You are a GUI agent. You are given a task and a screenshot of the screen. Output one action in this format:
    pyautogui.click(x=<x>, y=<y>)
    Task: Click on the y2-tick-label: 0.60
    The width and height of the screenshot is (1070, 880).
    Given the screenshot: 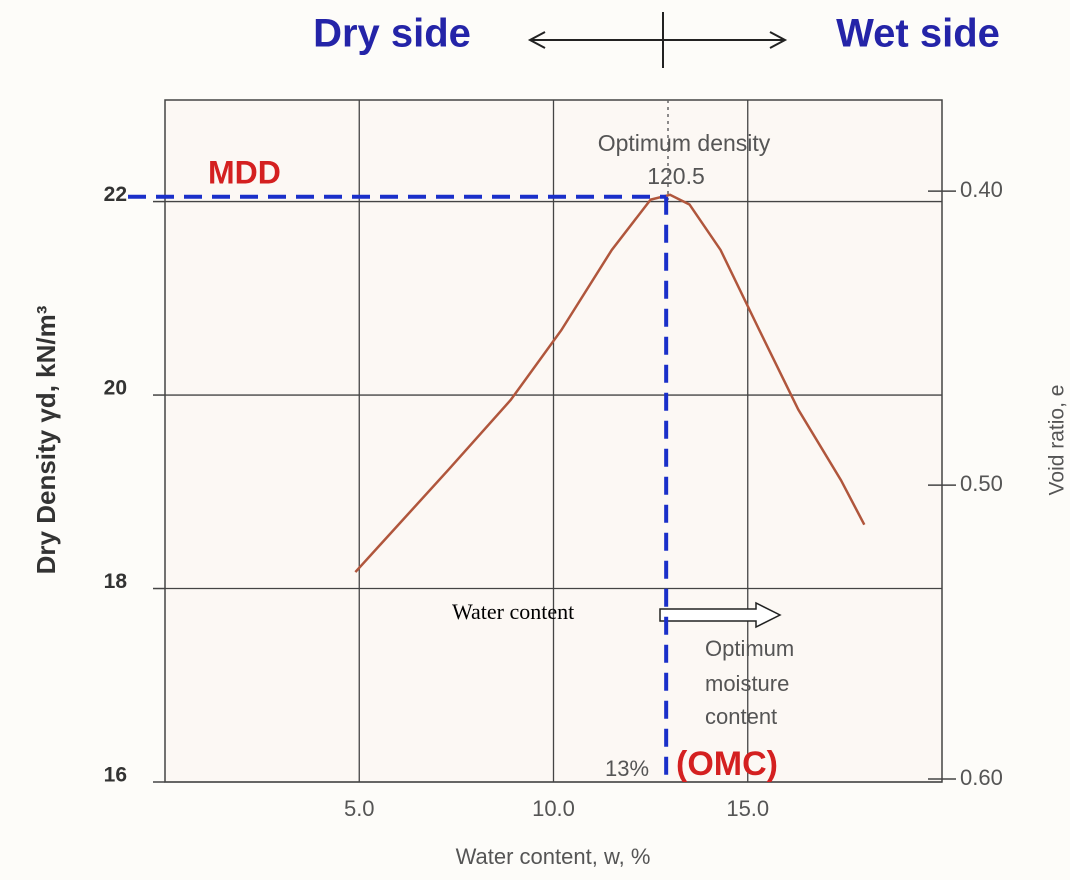 What is the action you would take?
    pyautogui.click(x=981, y=777)
    